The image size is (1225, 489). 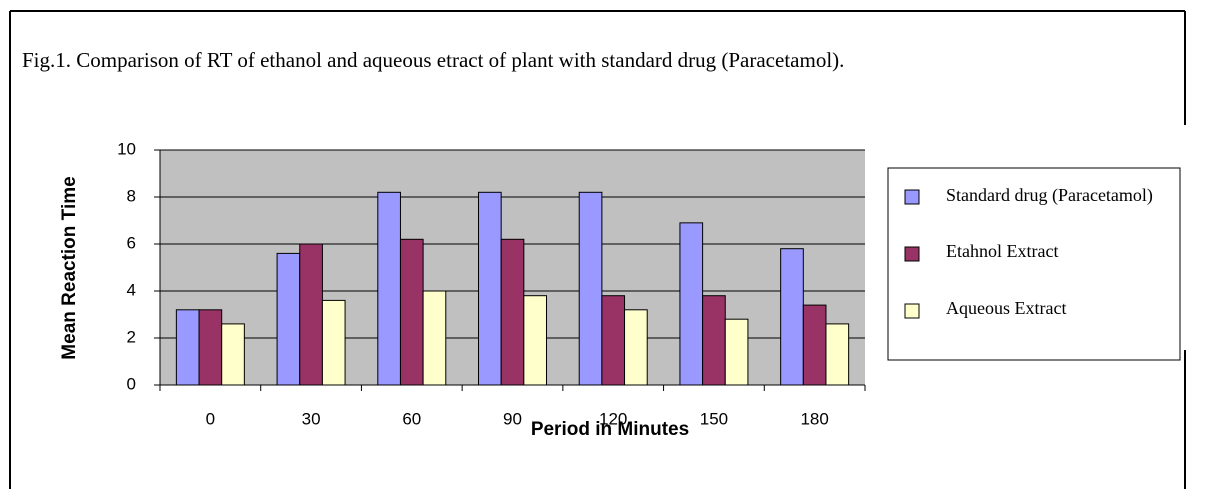 I want to click on x-tick-label: 120, so click(x=613, y=418).